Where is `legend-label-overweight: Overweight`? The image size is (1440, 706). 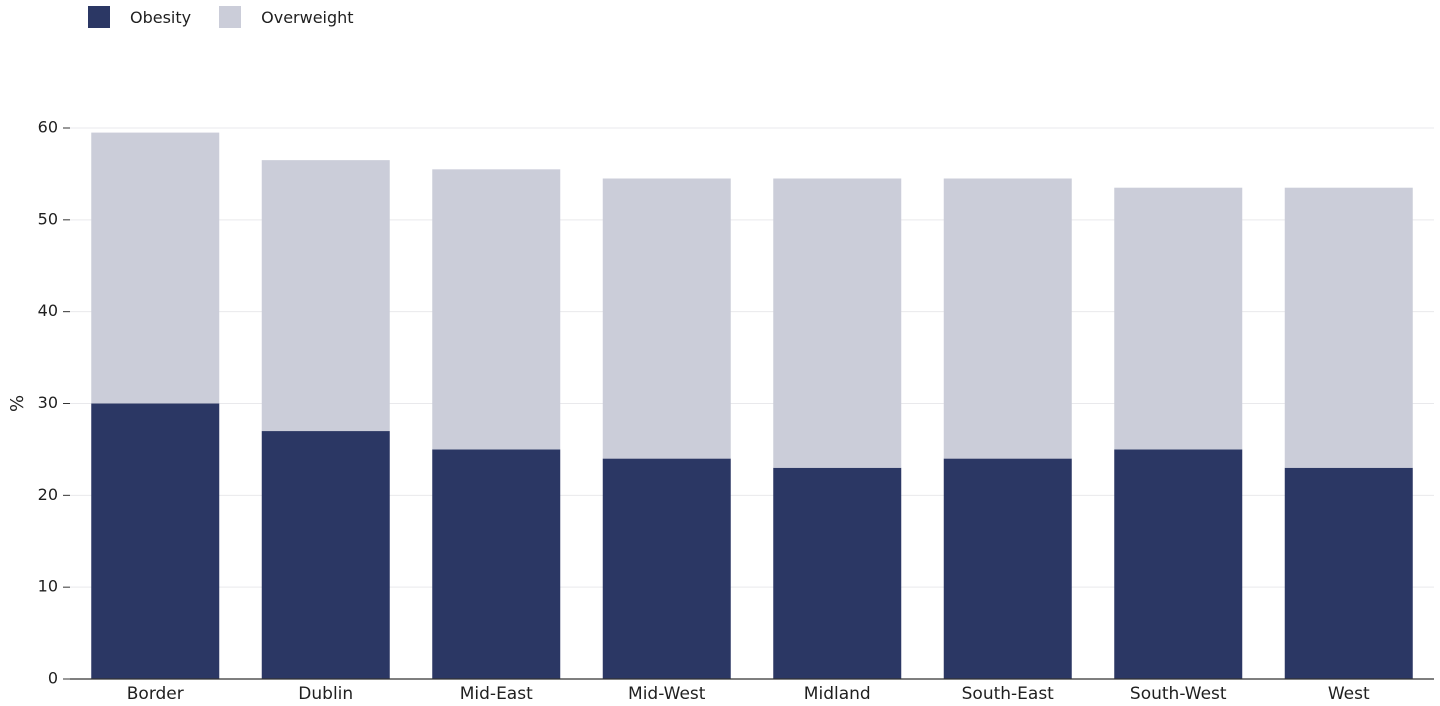 legend-label-overweight: Overweight is located at coordinates (307, 17).